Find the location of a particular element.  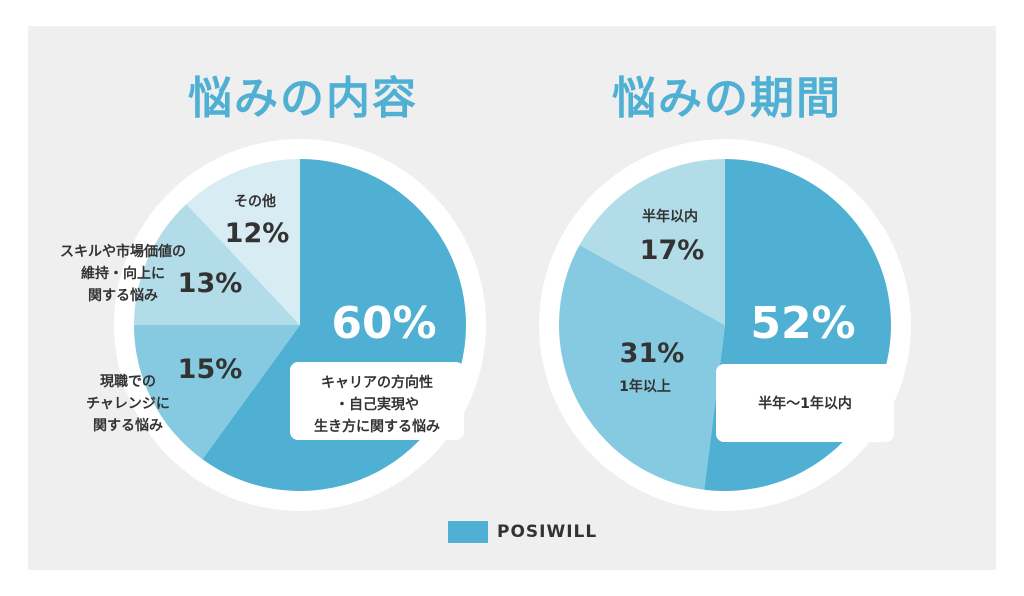

pie-0-category-label-0-line-2: 生き方に関する悩み is located at coordinates (377, 426).